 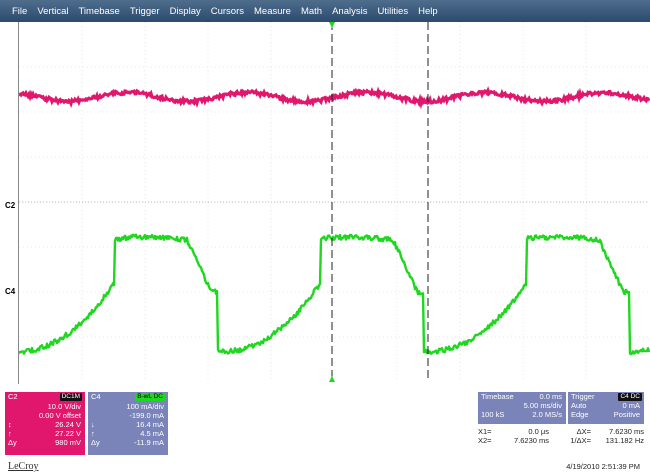 What do you see at coordinates (615, 405) in the screenshot?
I see `trigger-level: 0 mA` at bounding box center [615, 405].